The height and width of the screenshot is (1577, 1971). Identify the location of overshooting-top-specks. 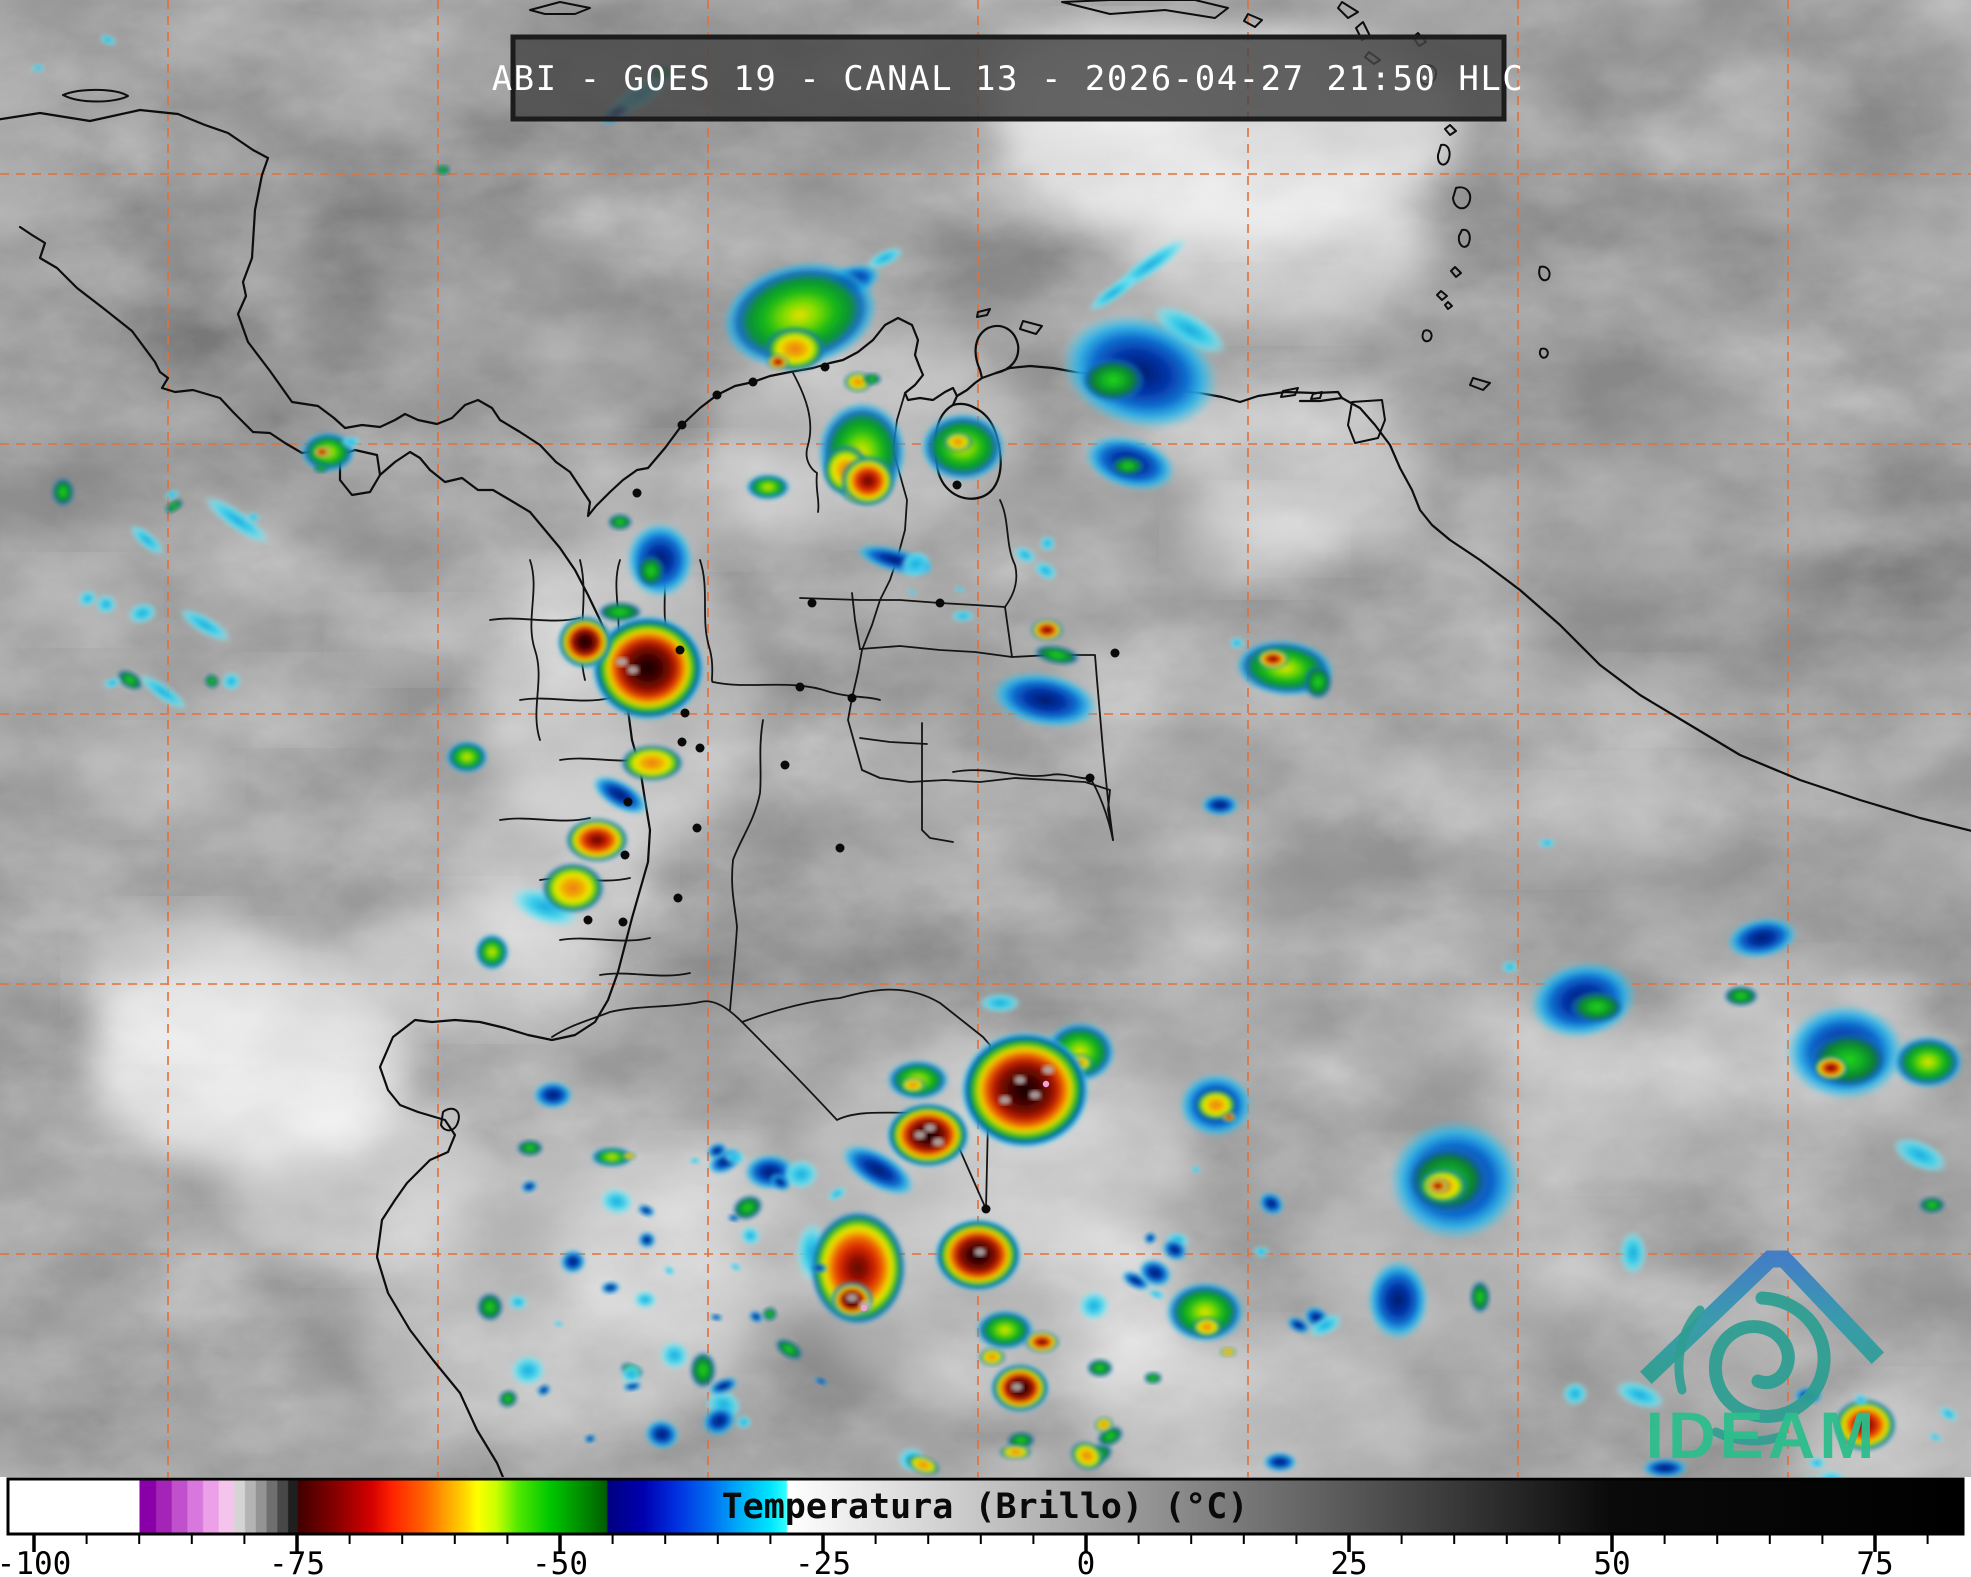
(835, 1024).